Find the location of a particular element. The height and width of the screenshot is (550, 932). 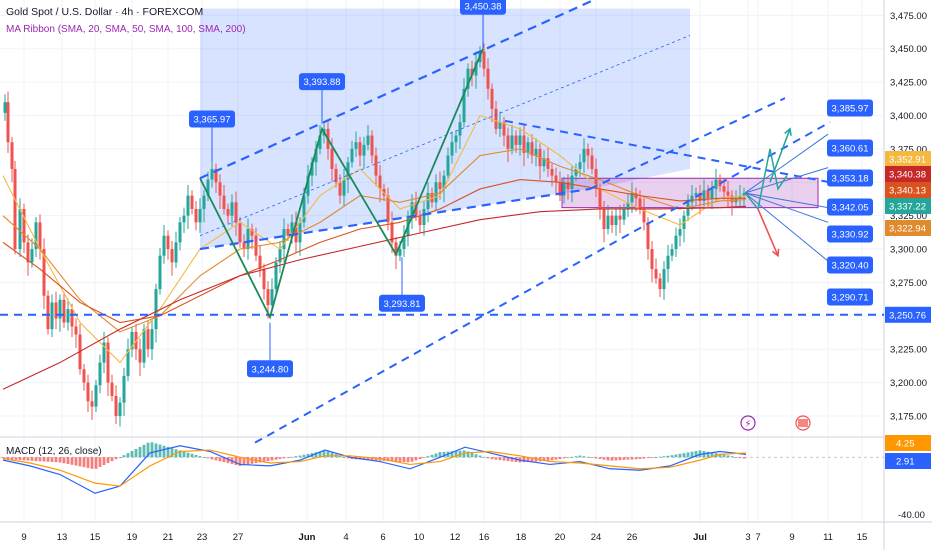

macd-tag: 2.91 is located at coordinates (908, 461).